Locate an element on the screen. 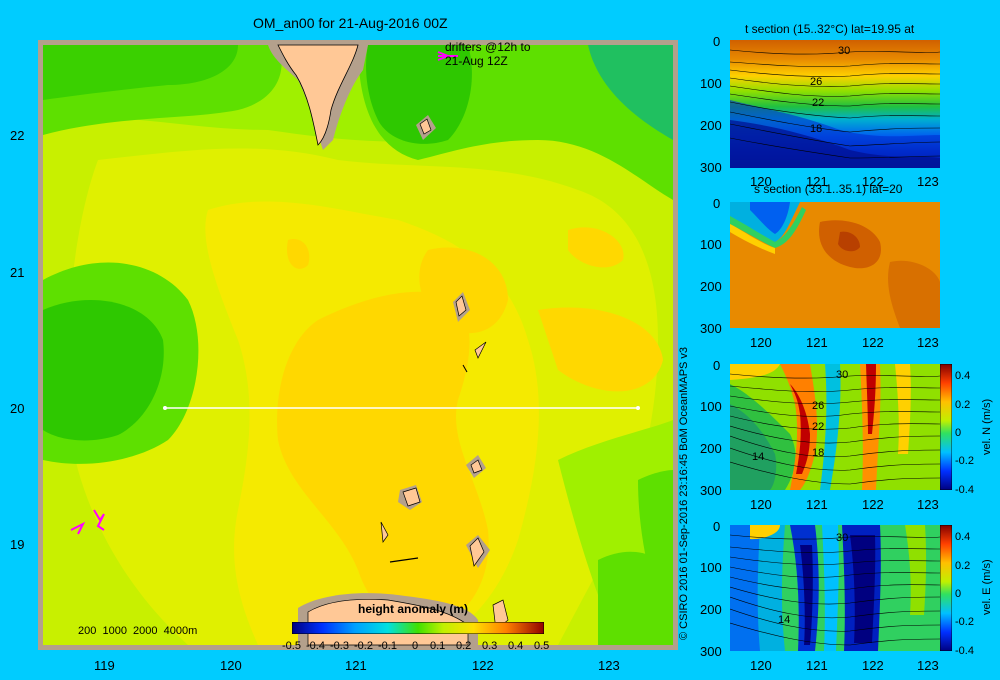 The height and width of the screenshot is (680, 1000). panel-title: s section (33.1..35.1) lat=20 is located at coordinates (828, 189).